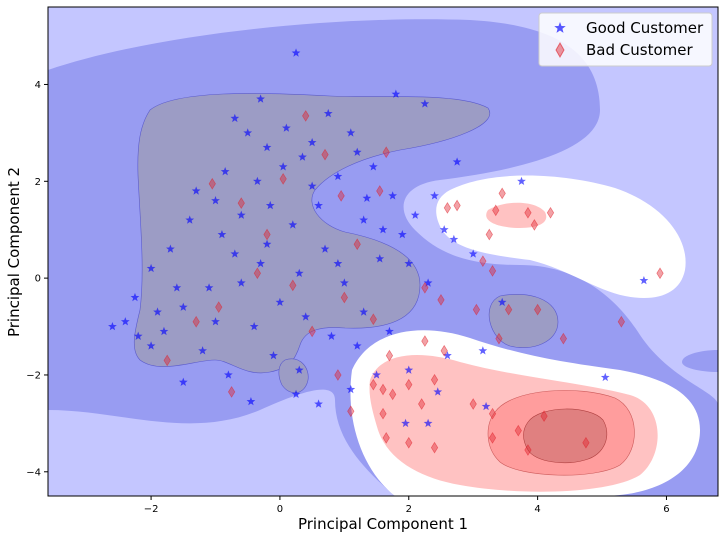 The width and height of the screenshot is (724, 539). I want to click on x-tick-label: 4, so click(537, 509).